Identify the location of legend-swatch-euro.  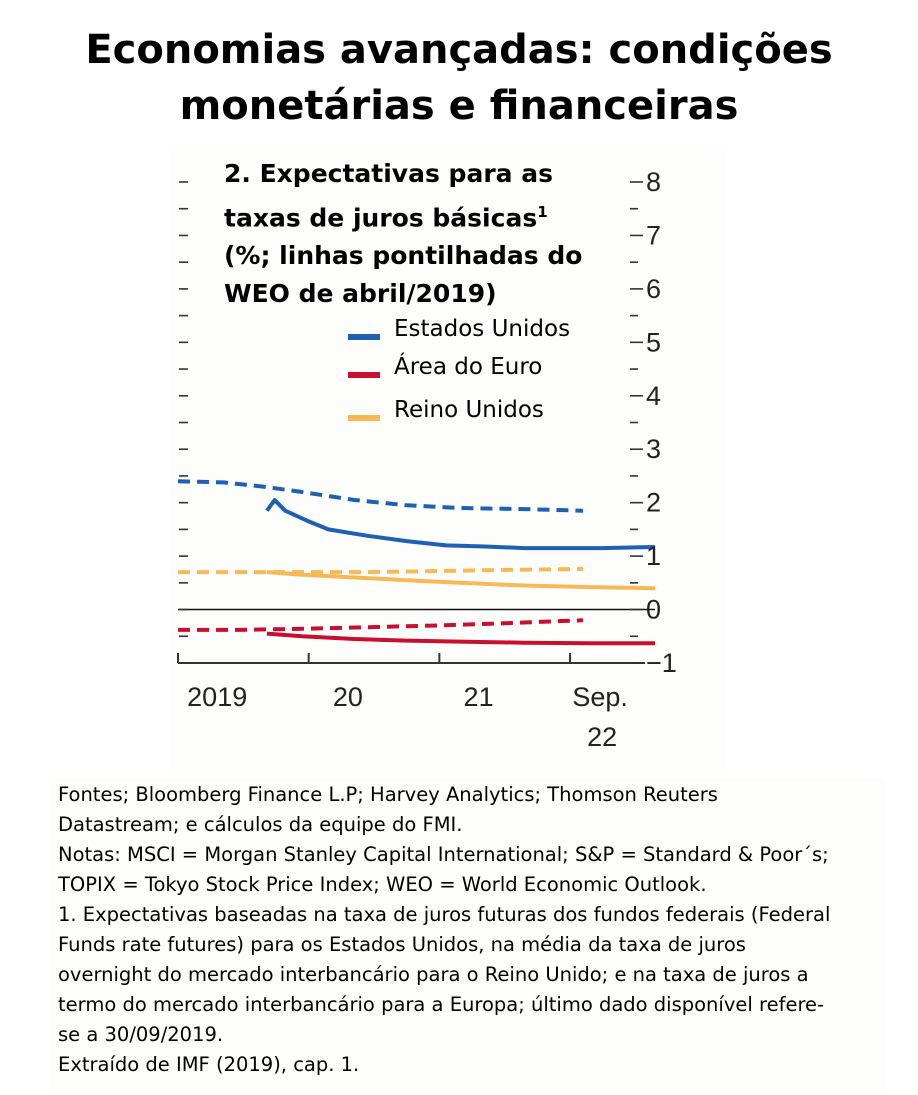
(364, 375).